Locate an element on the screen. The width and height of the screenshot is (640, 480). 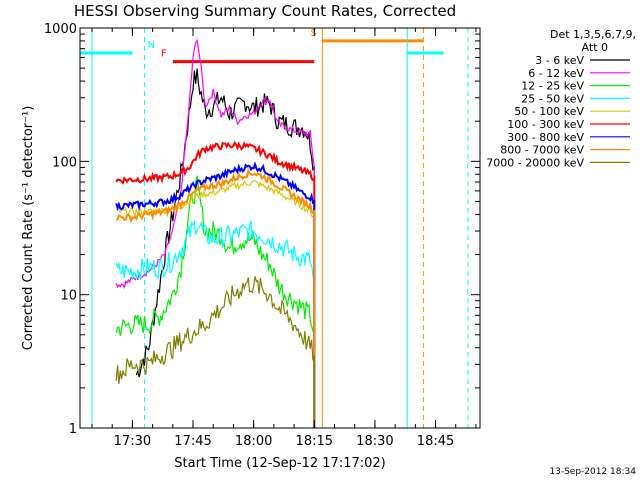
flag-label-N: N is located at coordinates (151, 45).